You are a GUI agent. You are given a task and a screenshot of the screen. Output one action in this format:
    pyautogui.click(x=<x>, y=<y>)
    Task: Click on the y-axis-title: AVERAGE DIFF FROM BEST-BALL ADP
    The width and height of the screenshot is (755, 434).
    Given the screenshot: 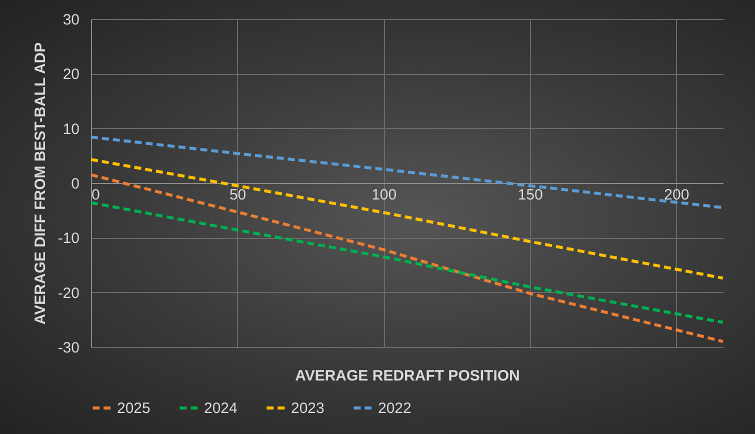 What is the action you would take?
    pyautogui.click(x=40, y=183)
    